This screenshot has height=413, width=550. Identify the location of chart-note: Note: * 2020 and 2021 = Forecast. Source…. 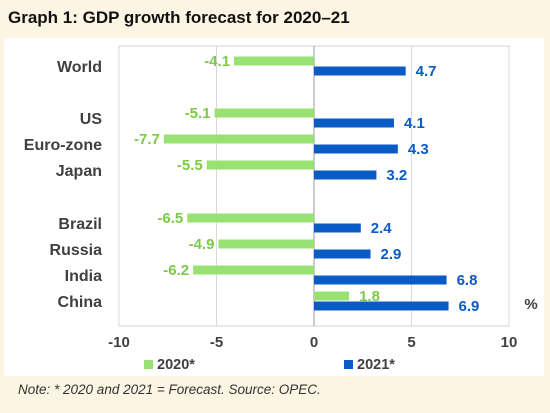
(169, 389).